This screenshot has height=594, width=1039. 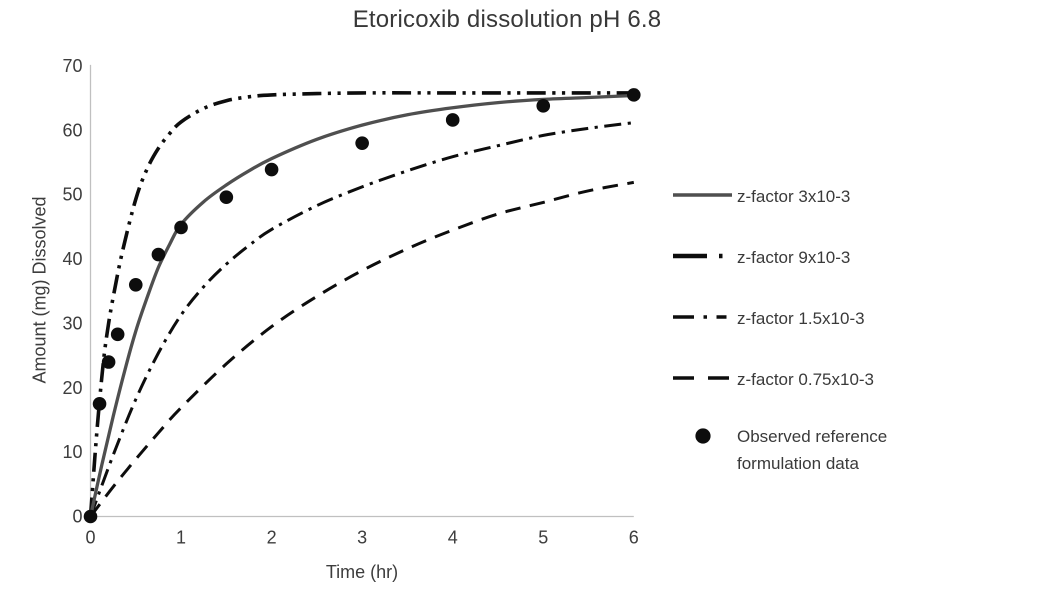 I want to click on filled-circle-marker-icon, so click(x=704, y=437).